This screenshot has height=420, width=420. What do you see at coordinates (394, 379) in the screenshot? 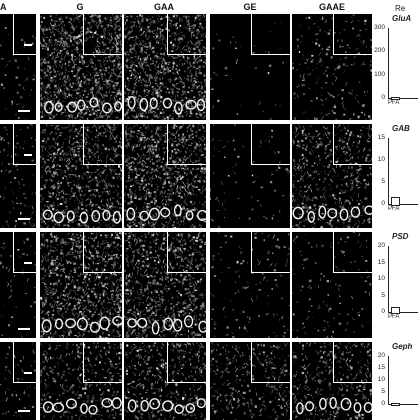
I see `plot-panel: Geph 20 15 10 5 0` at bounding box center [394, 379].